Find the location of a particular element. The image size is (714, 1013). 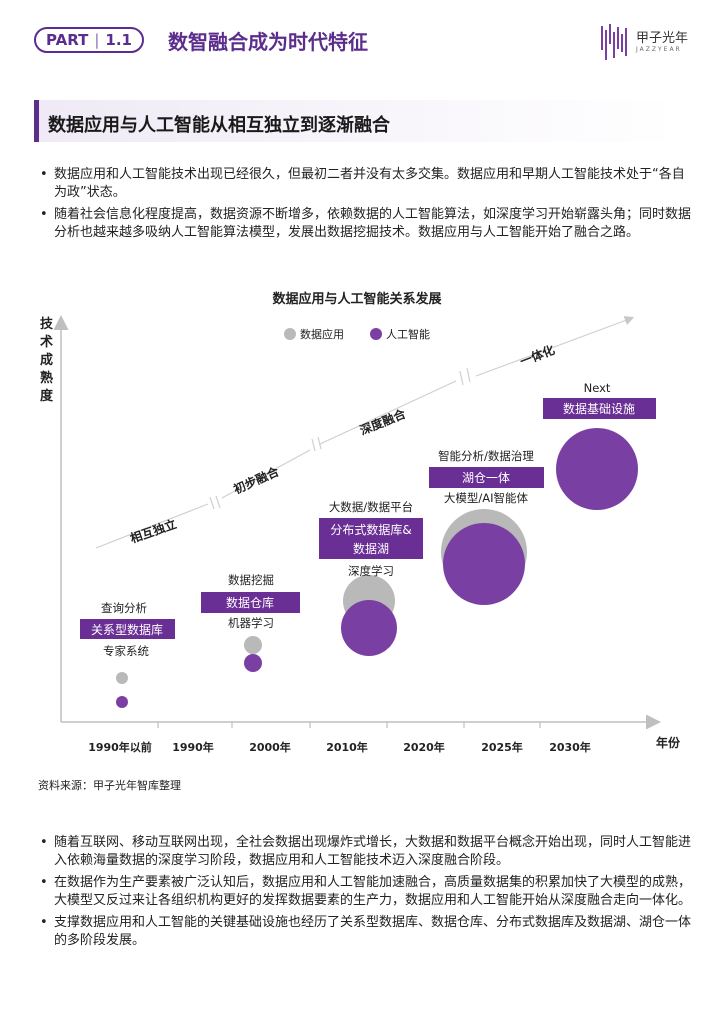

legend-label-data-app: 数据应用 is located at coordinates (322, 334).